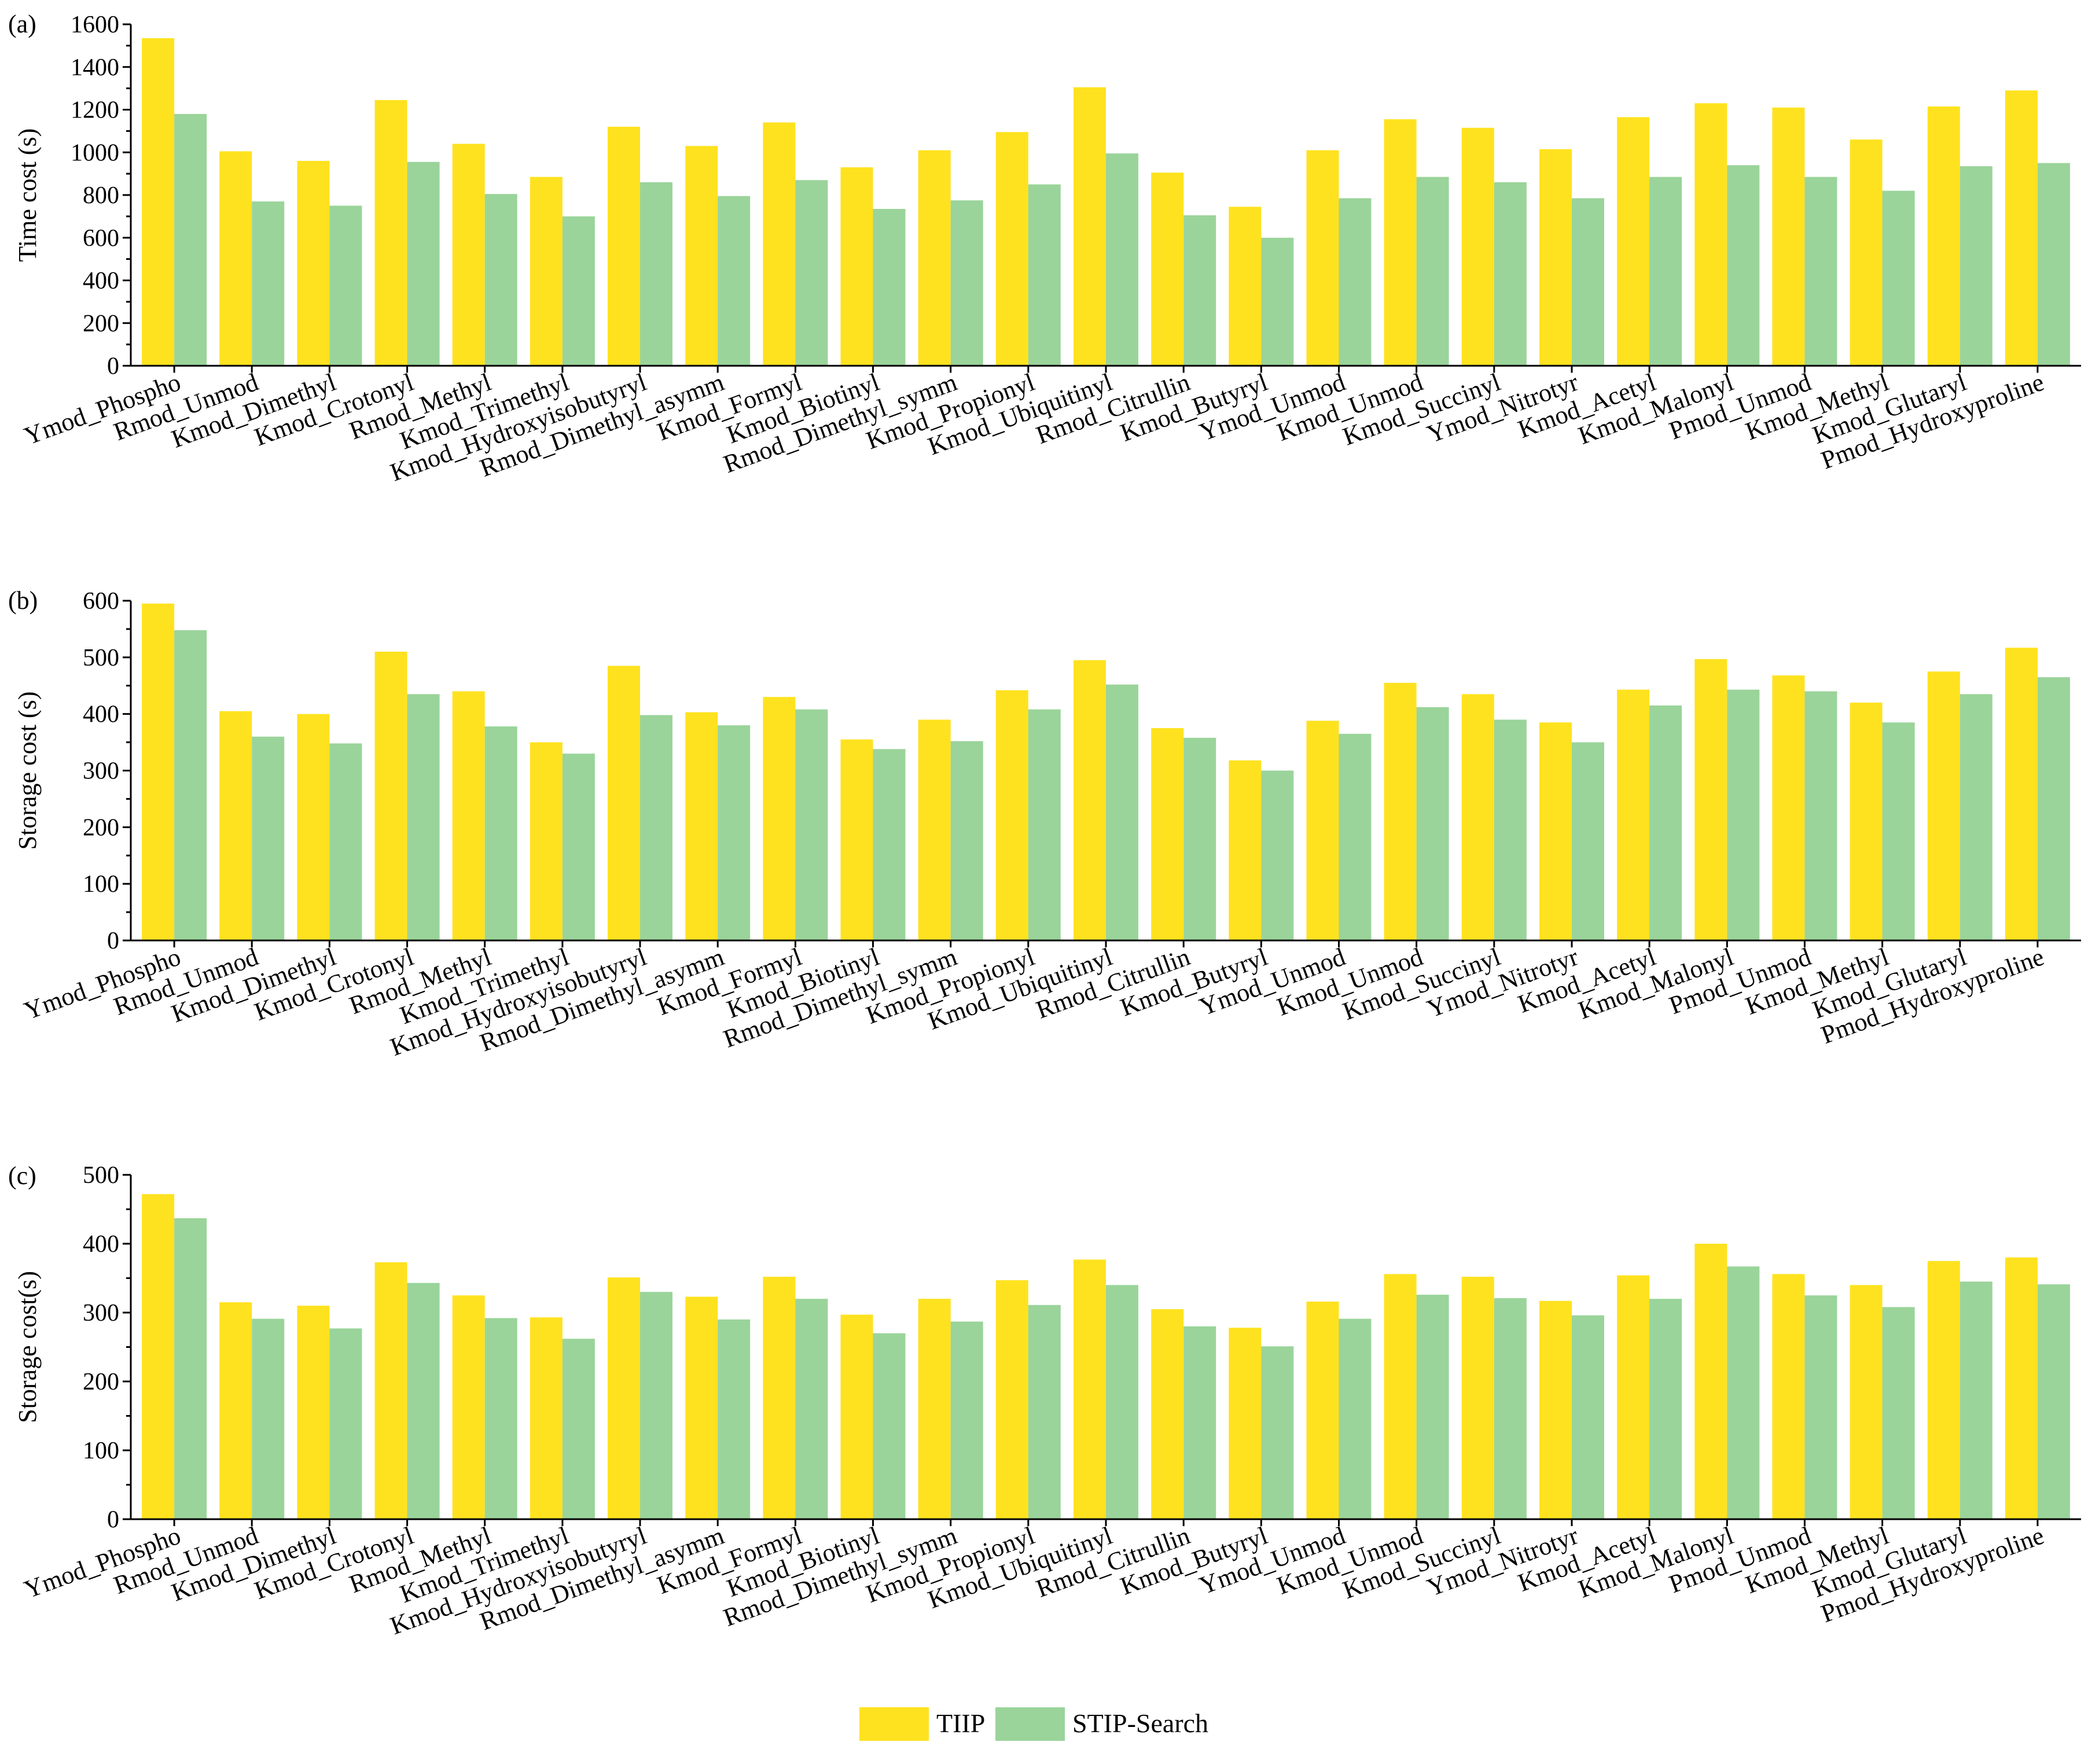 The width and height of the screenshot is (2088, 1764). What do you see at coordinates (1400, 242) in the screenshot?
I see `bar-tiip-kmod-unmod` at bounding box center [1400, 242].